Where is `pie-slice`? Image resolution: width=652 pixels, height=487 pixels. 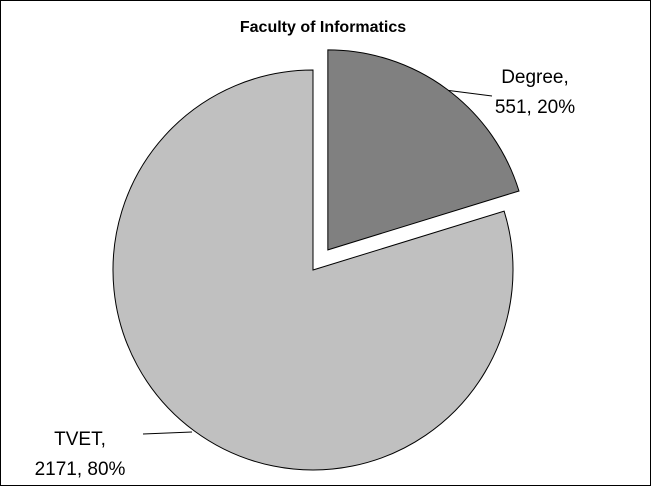 pie-slice is located at coordinates (423, 150).